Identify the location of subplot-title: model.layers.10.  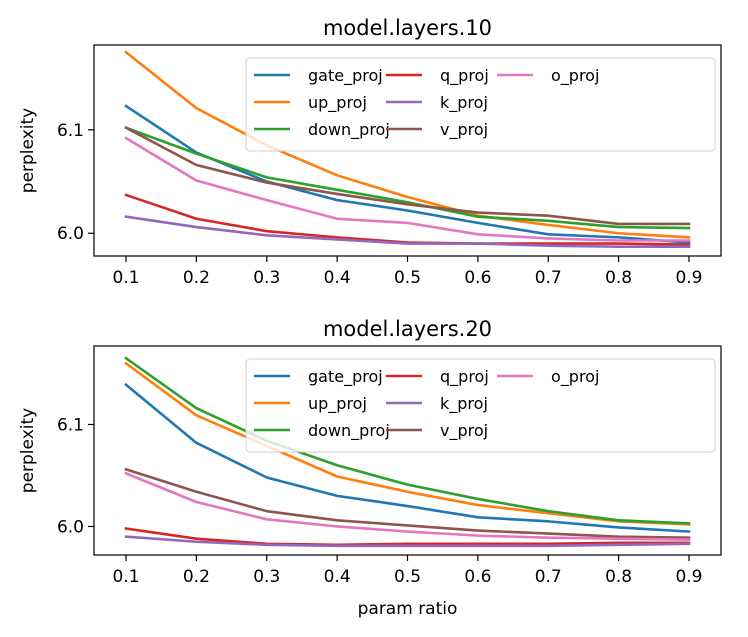
(407, 28).